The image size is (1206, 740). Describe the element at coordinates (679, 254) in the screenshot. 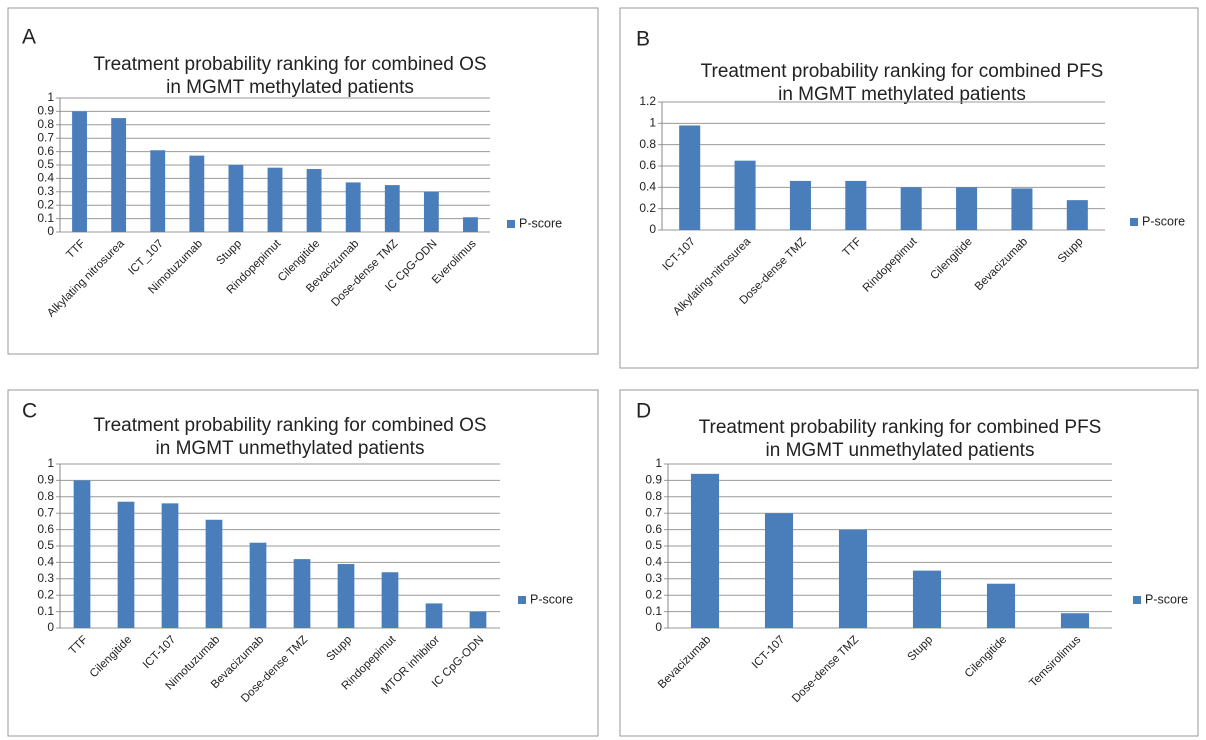

I see `x-tick-label: ICT-107` at that location.